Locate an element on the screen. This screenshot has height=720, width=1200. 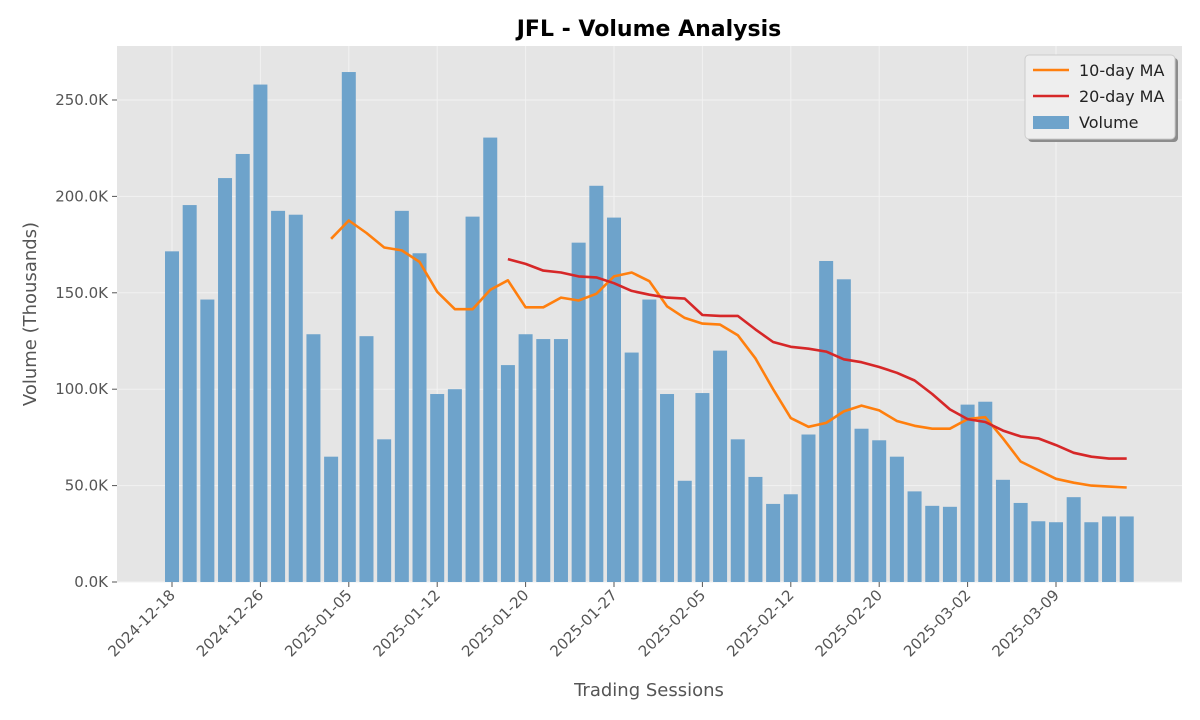
x-tick-label: 2025-02-05 is located at coordinates (672, 623).